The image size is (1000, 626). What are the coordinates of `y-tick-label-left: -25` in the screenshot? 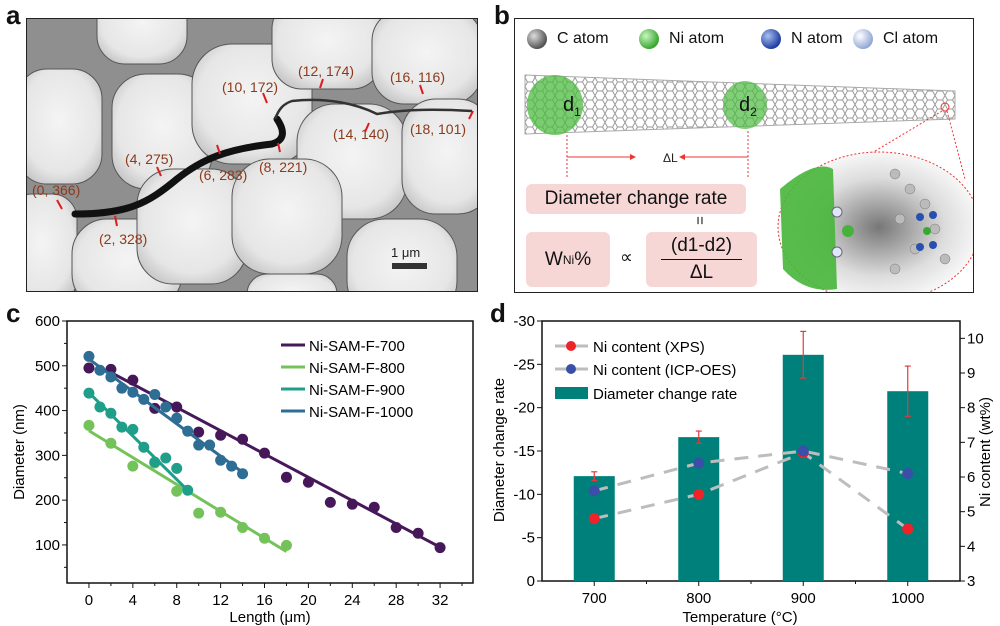 It's located at (524, 364).